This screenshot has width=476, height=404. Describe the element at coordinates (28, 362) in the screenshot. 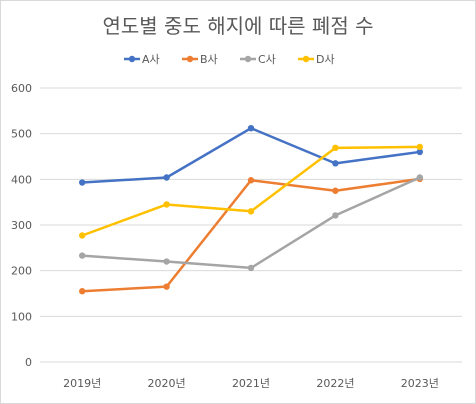

I see `y-tick-label: 0` at that location.